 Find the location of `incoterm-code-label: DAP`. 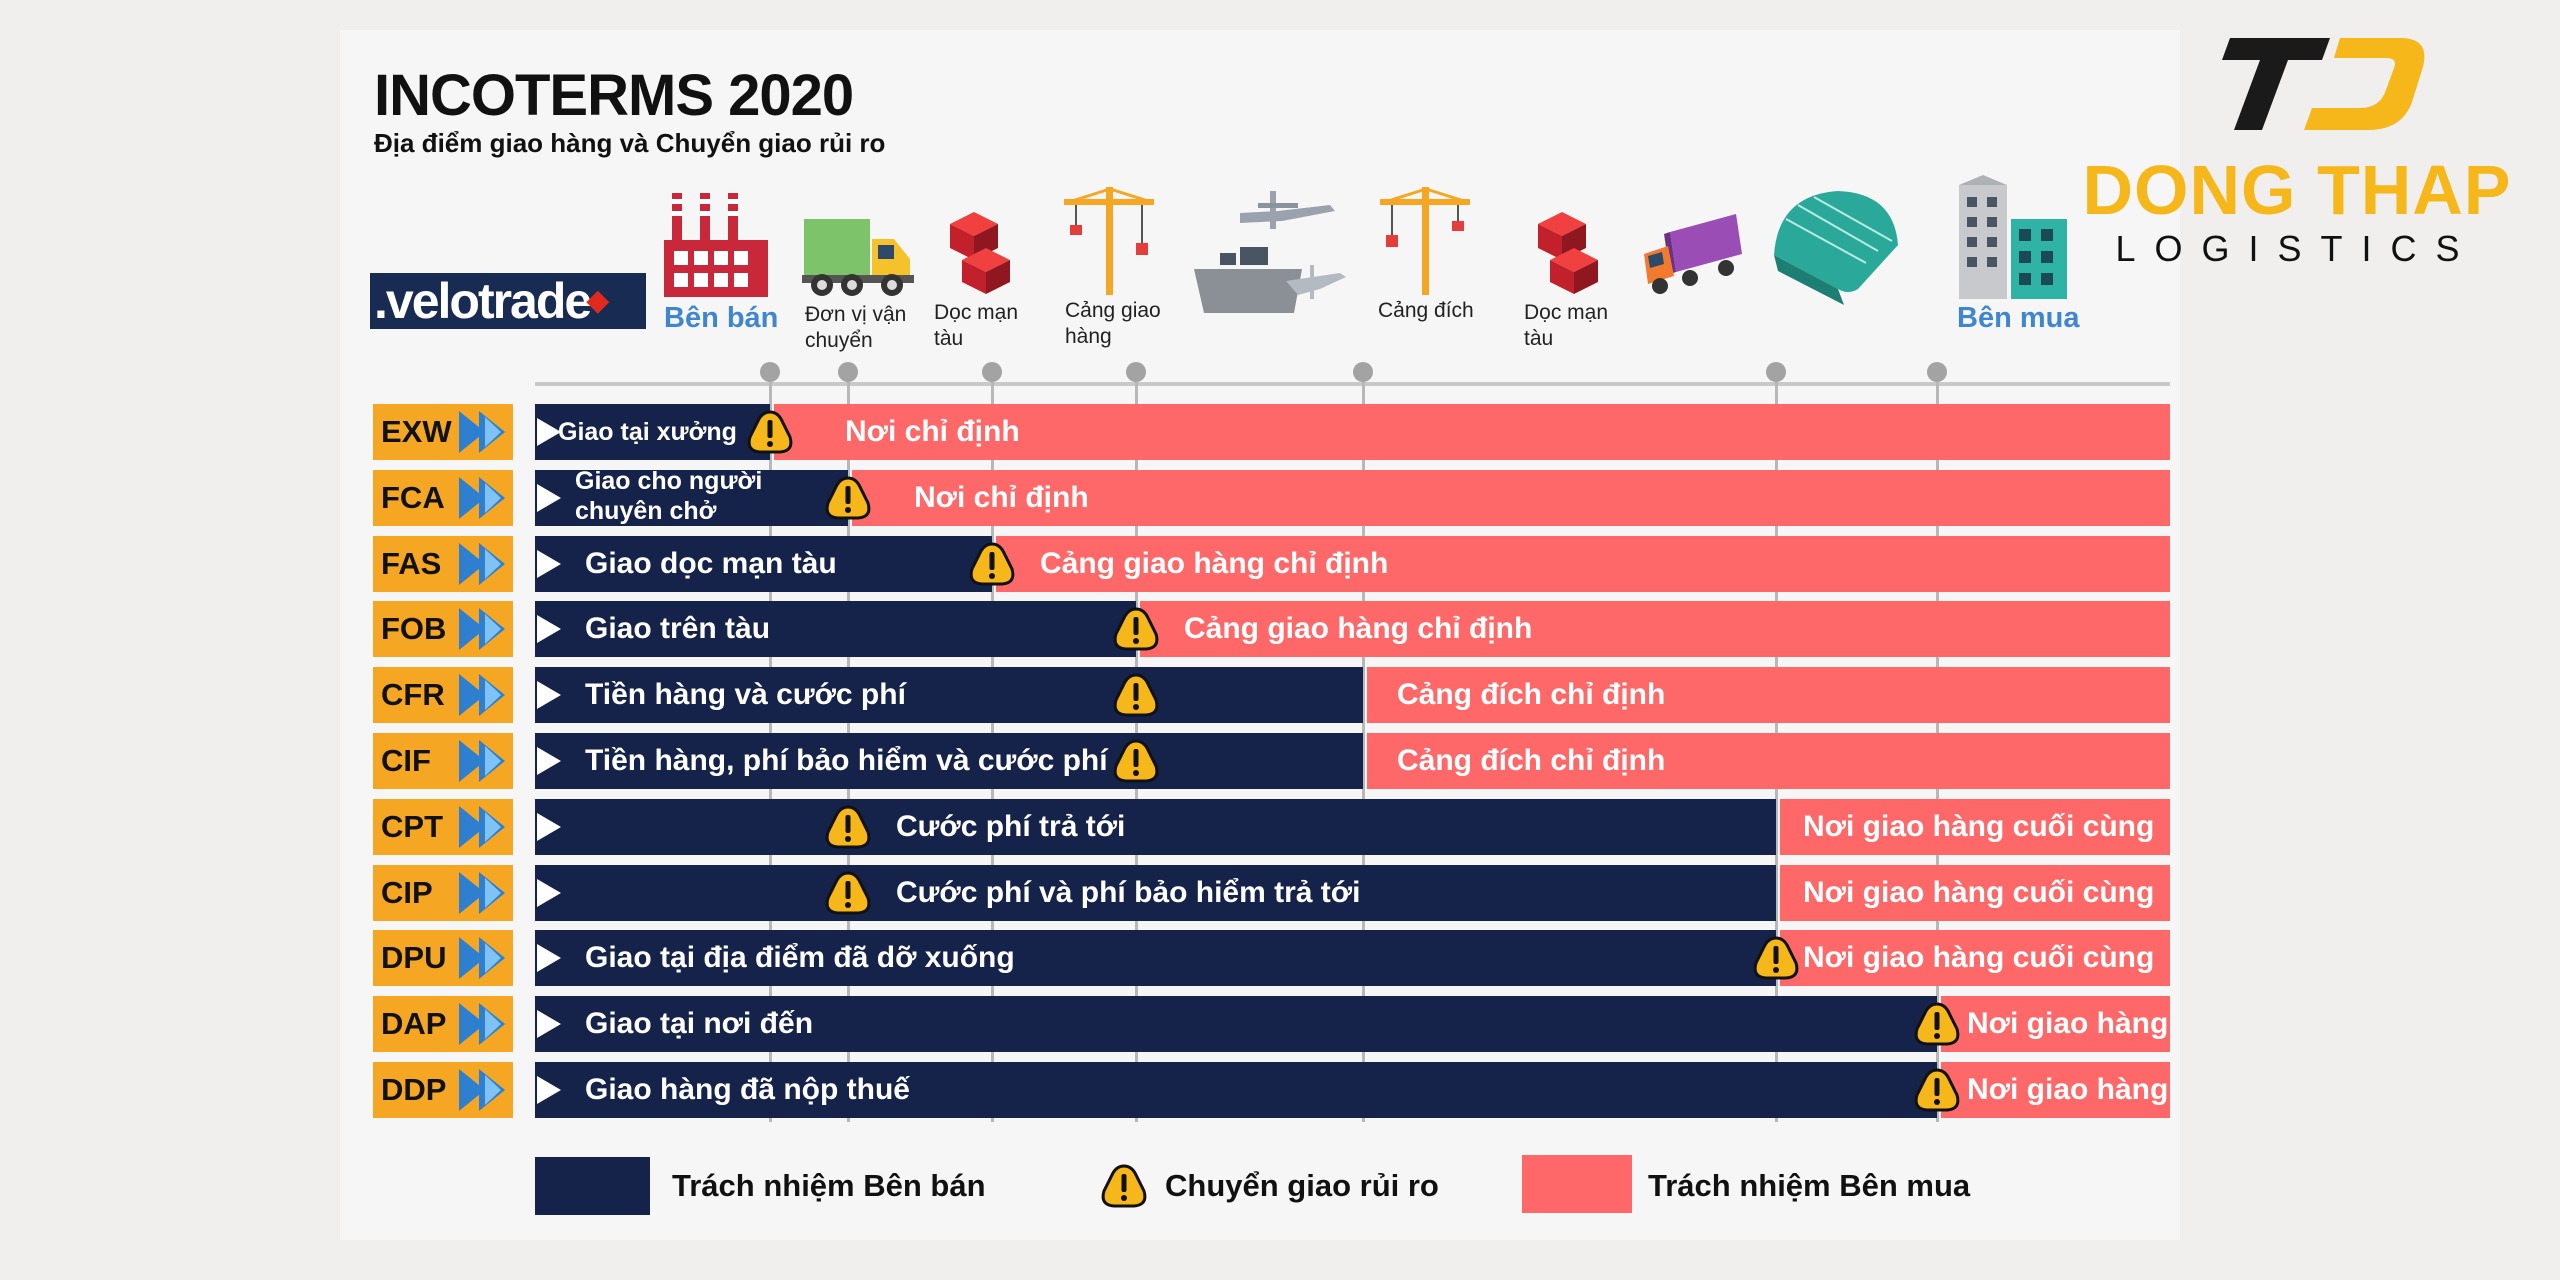

incoterm-code-label: DAP is located at coordinates (414, 1023).